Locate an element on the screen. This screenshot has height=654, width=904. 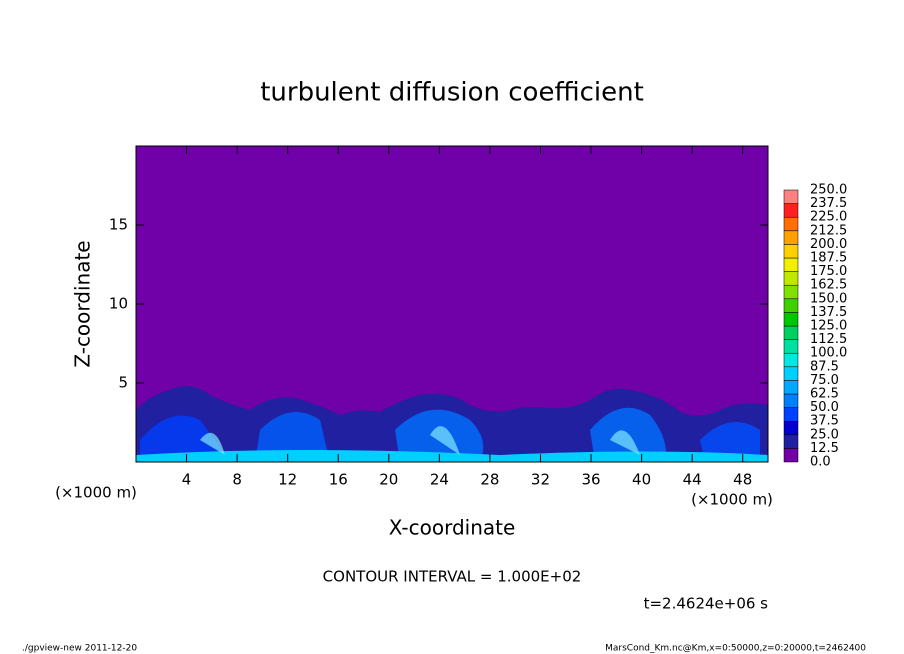
x-tick-label: 40 is located at coordinates (641, 480).